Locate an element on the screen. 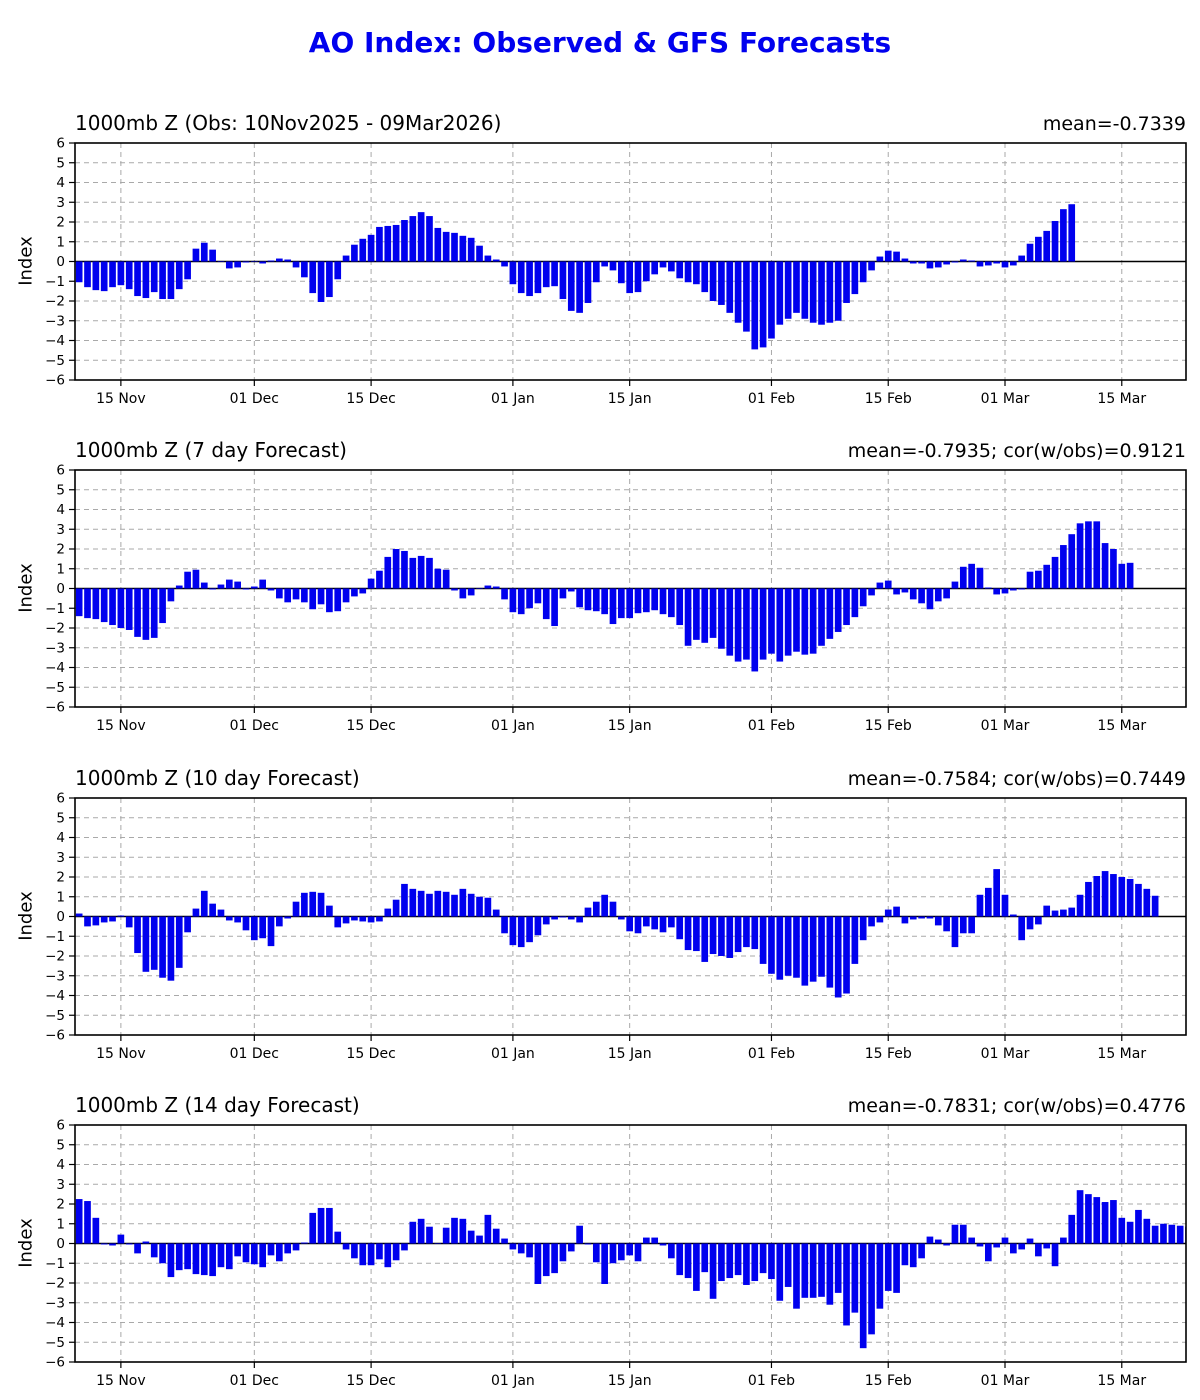  svg-text: 5 is located at coordinates (60, 1145).